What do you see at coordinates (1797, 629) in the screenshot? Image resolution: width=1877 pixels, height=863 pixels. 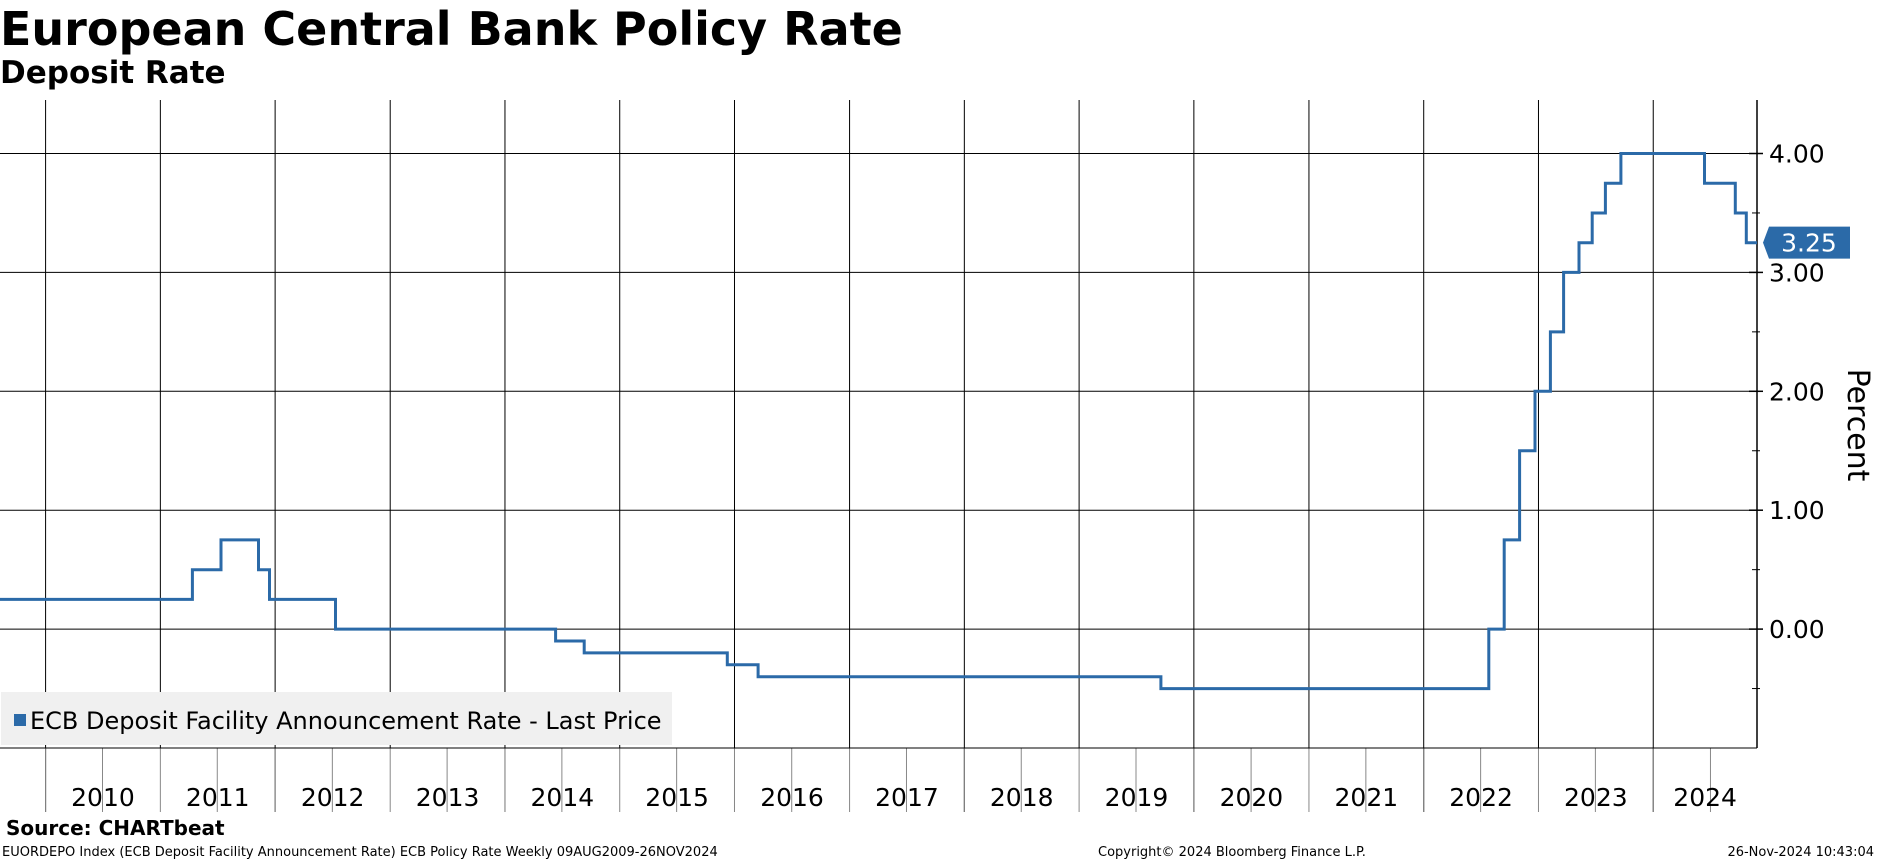 I see `y-tick-label: 0.00` at bounding box center [1797, 629].